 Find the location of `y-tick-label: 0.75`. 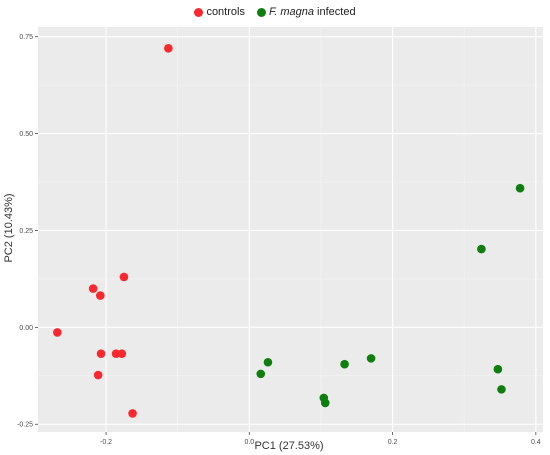

y-tick-label: 0.75 is located at coordinates (26, 37).